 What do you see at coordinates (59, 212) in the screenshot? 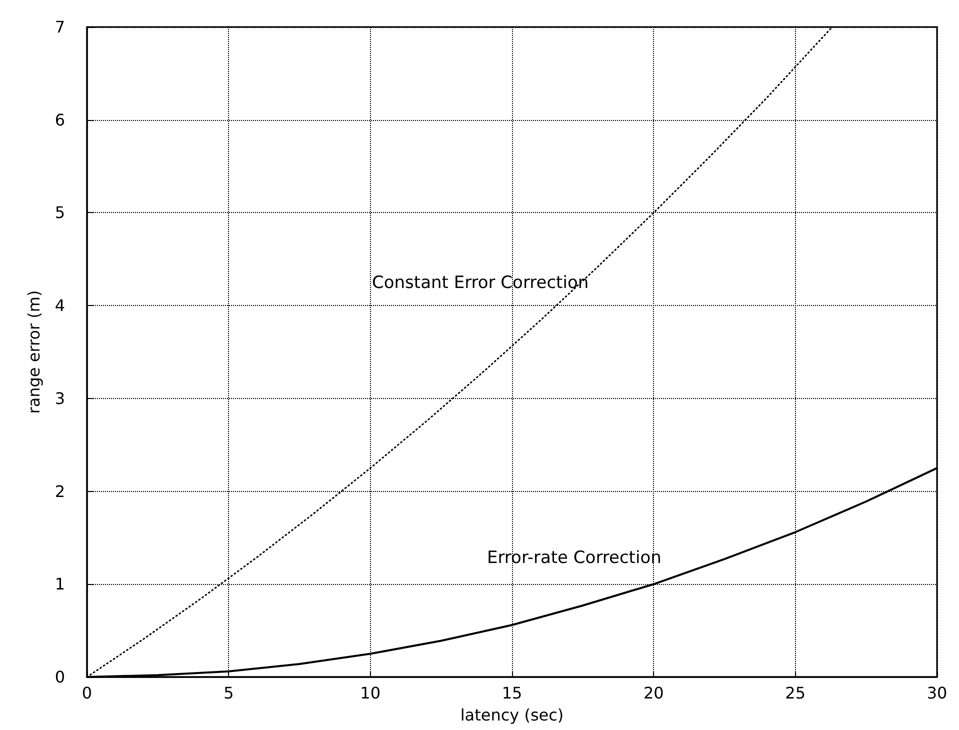
I see `y-tick-label: 5` at bounding box center [59, 212].